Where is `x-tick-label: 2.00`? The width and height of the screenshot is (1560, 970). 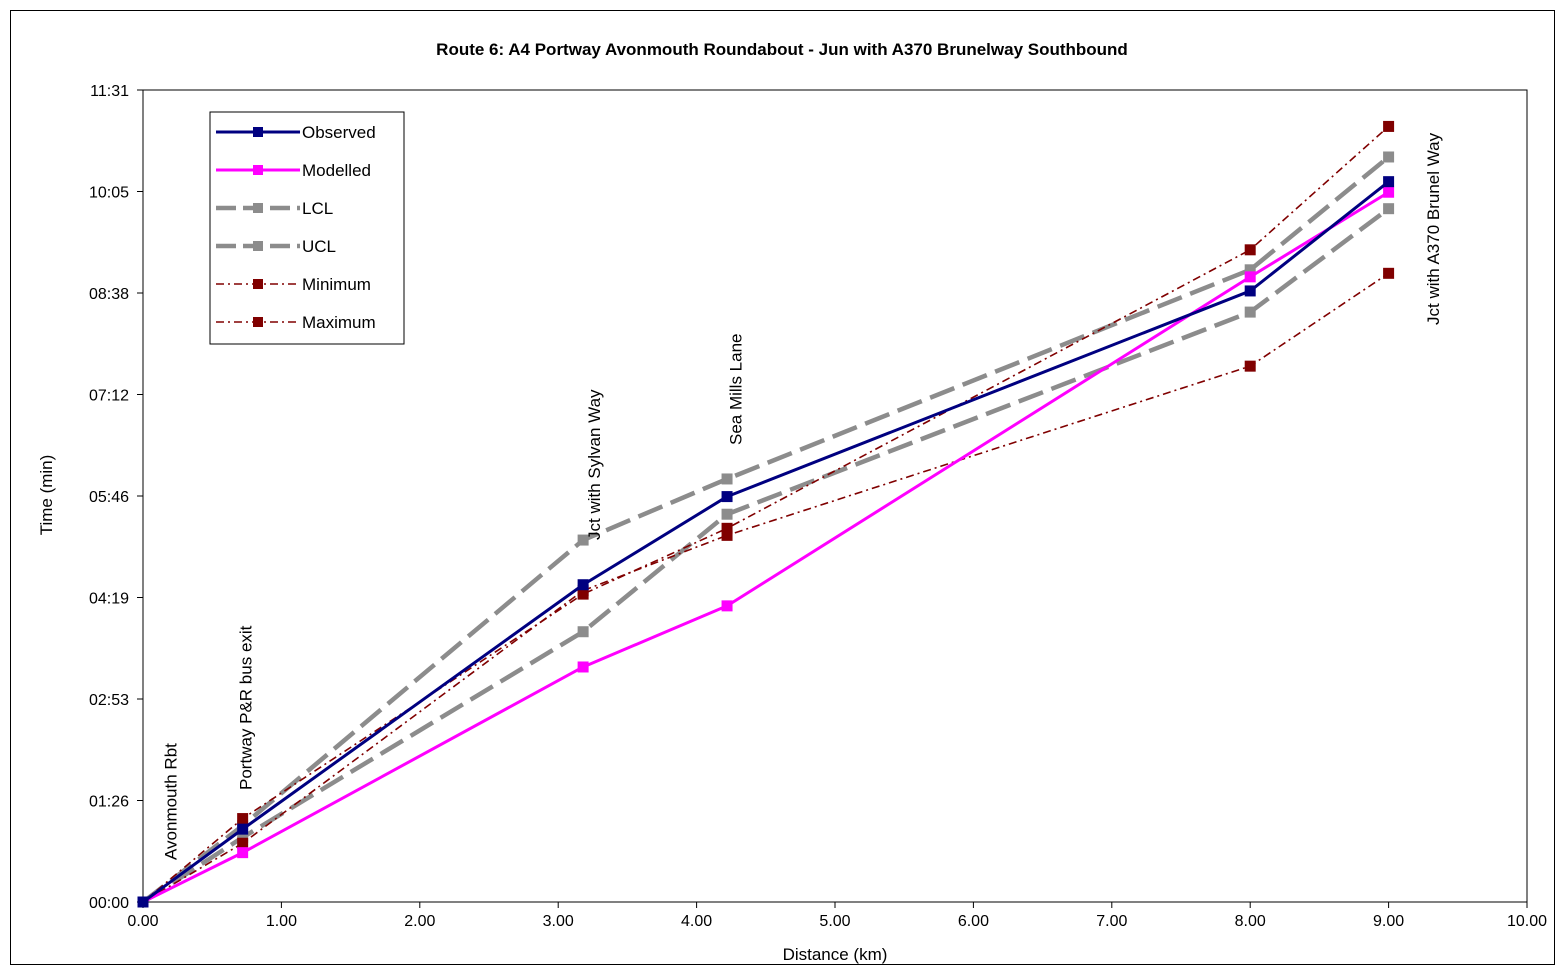
x-tick-label: 2.00 is located at coordinates (419, 921).